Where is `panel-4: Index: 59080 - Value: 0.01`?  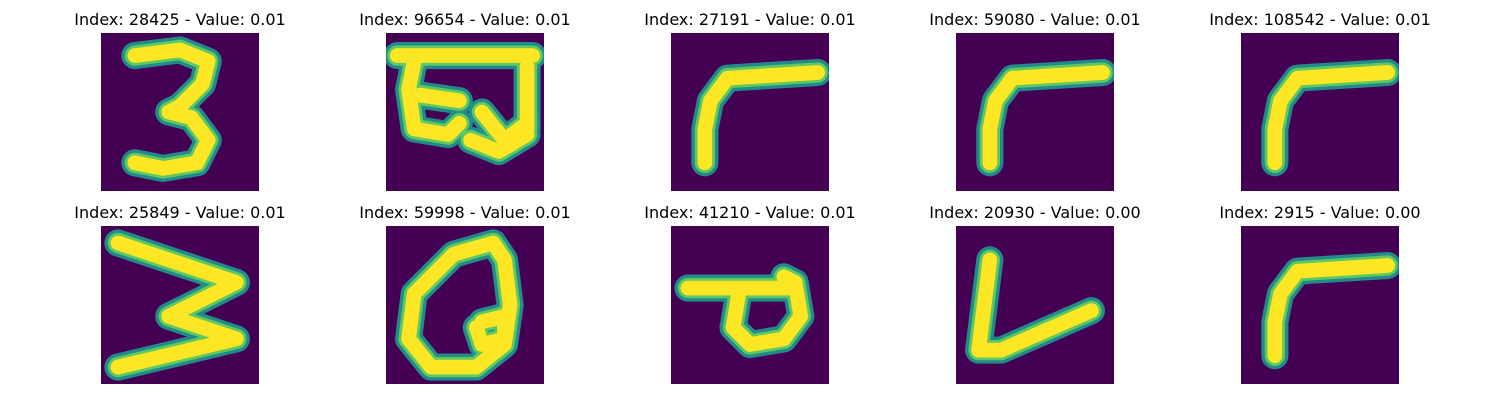 panel-4: Index: 59080 - Value: 0.01 is located at coordinates (1035, 99).